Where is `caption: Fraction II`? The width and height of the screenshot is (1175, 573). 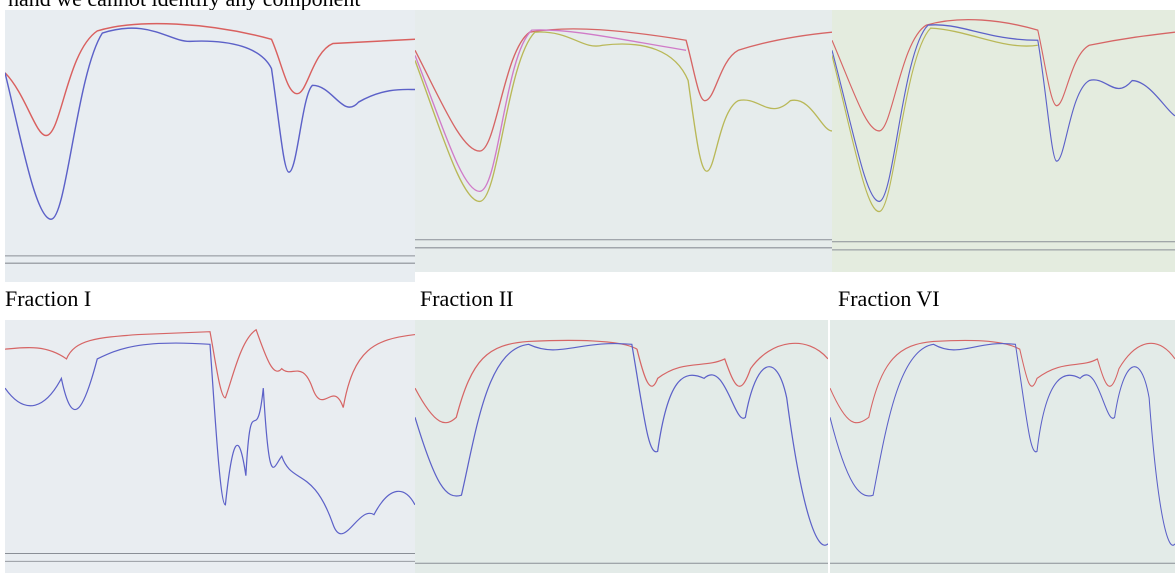
caption: Fraction II is located at coordinates (467, 298).